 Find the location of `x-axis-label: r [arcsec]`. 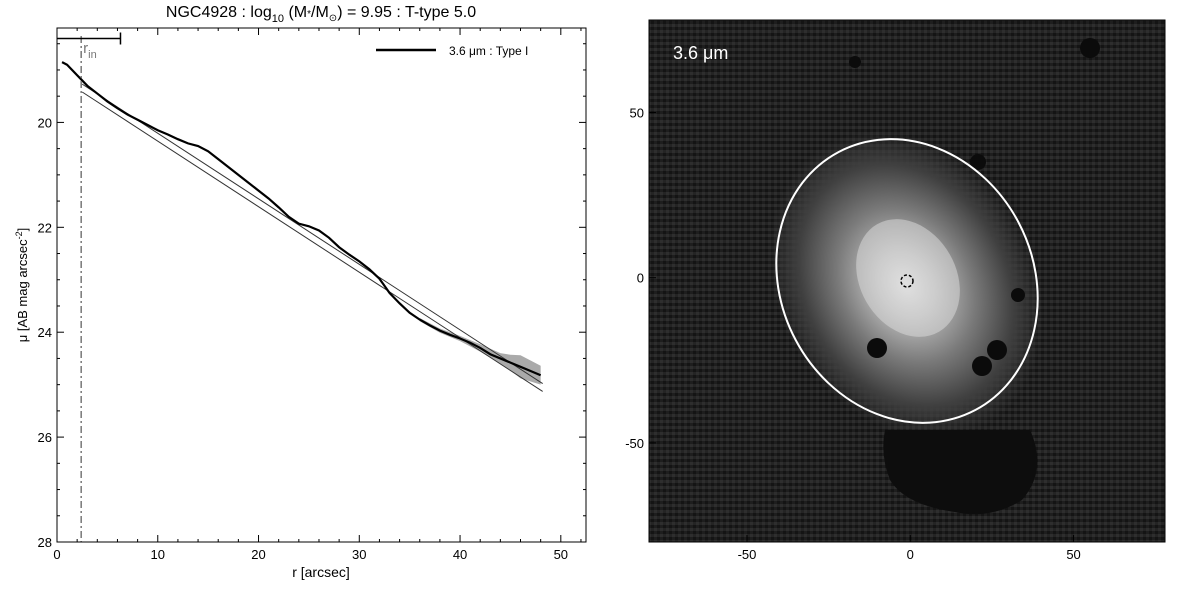

x-axis-label: r [arcsec] is located at coordinates (321, 572).